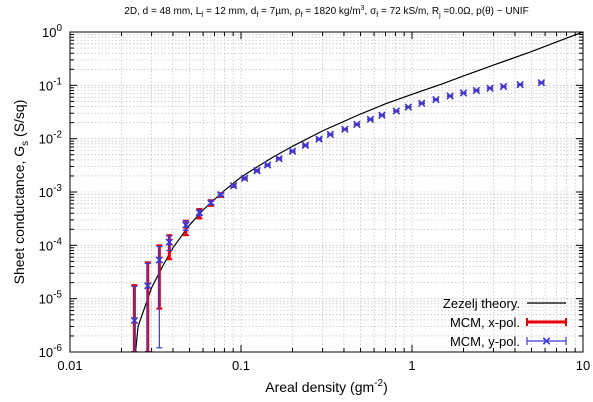 The image size is (593, 402). What do you see at coordinates (385, 387) in the screenshot?
I see `x-axis-title-part: )` at bounding box center [385, 387].